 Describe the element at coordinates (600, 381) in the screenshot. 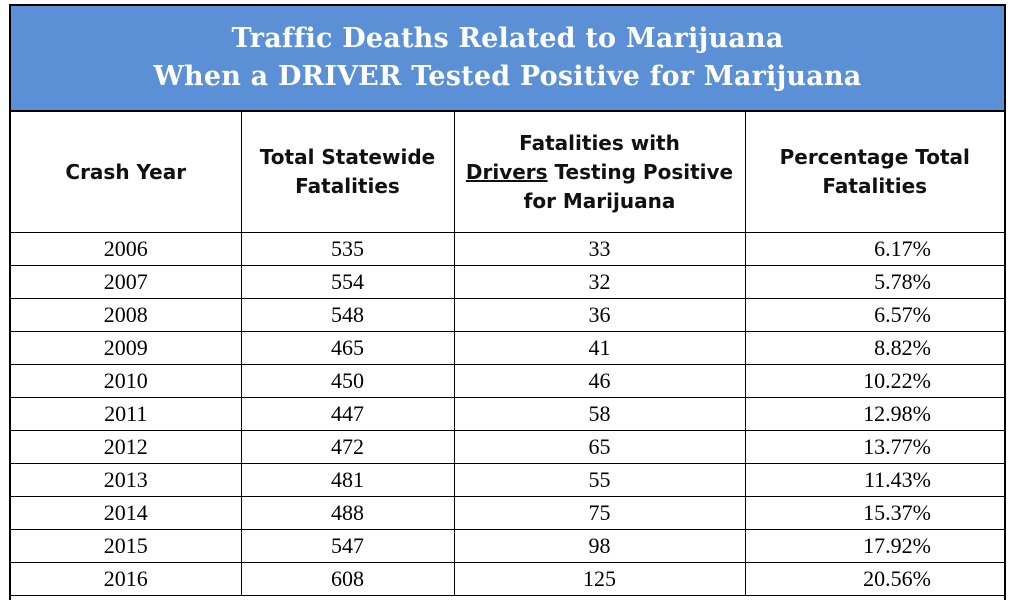

I see `cell-positive: 46` at that location.